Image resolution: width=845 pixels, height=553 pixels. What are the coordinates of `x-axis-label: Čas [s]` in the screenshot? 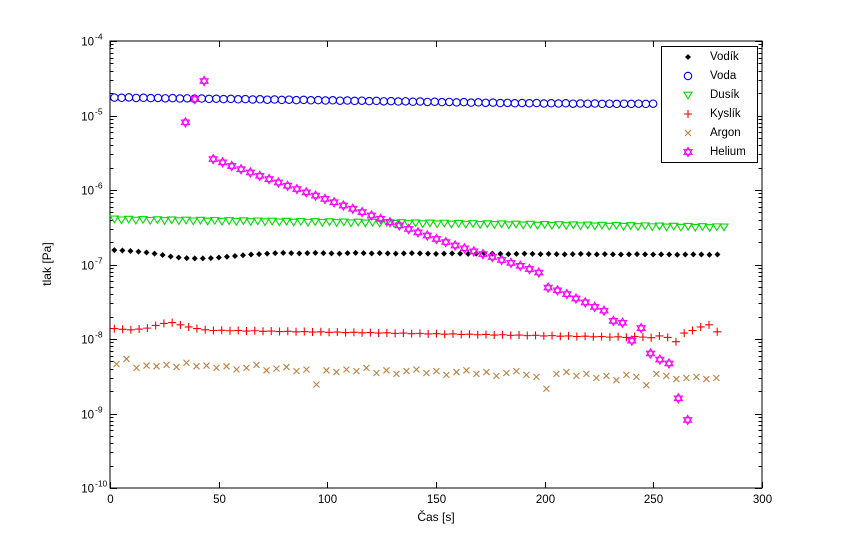 It's located at (436, 517).